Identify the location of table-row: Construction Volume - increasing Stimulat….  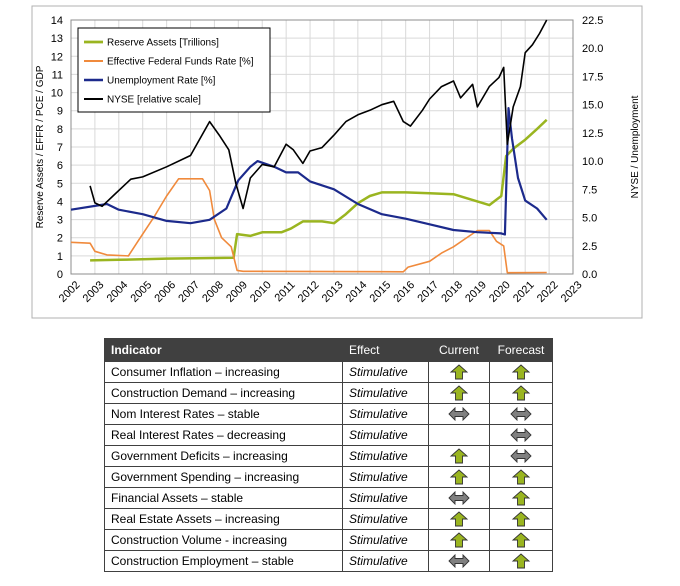
(328, 540).